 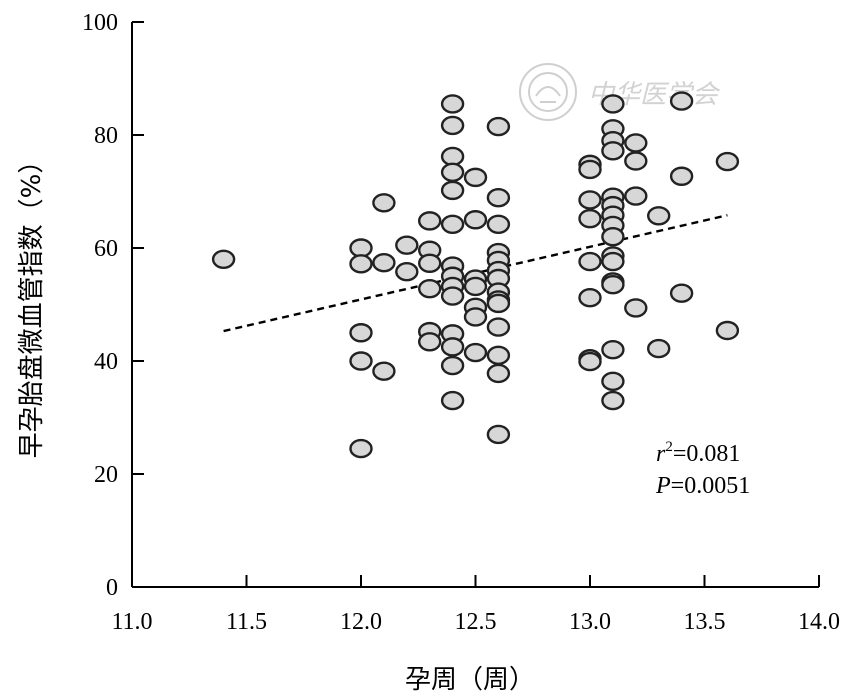 I want to click on y-tick-label-5: 100, so click(x=100, y=23).